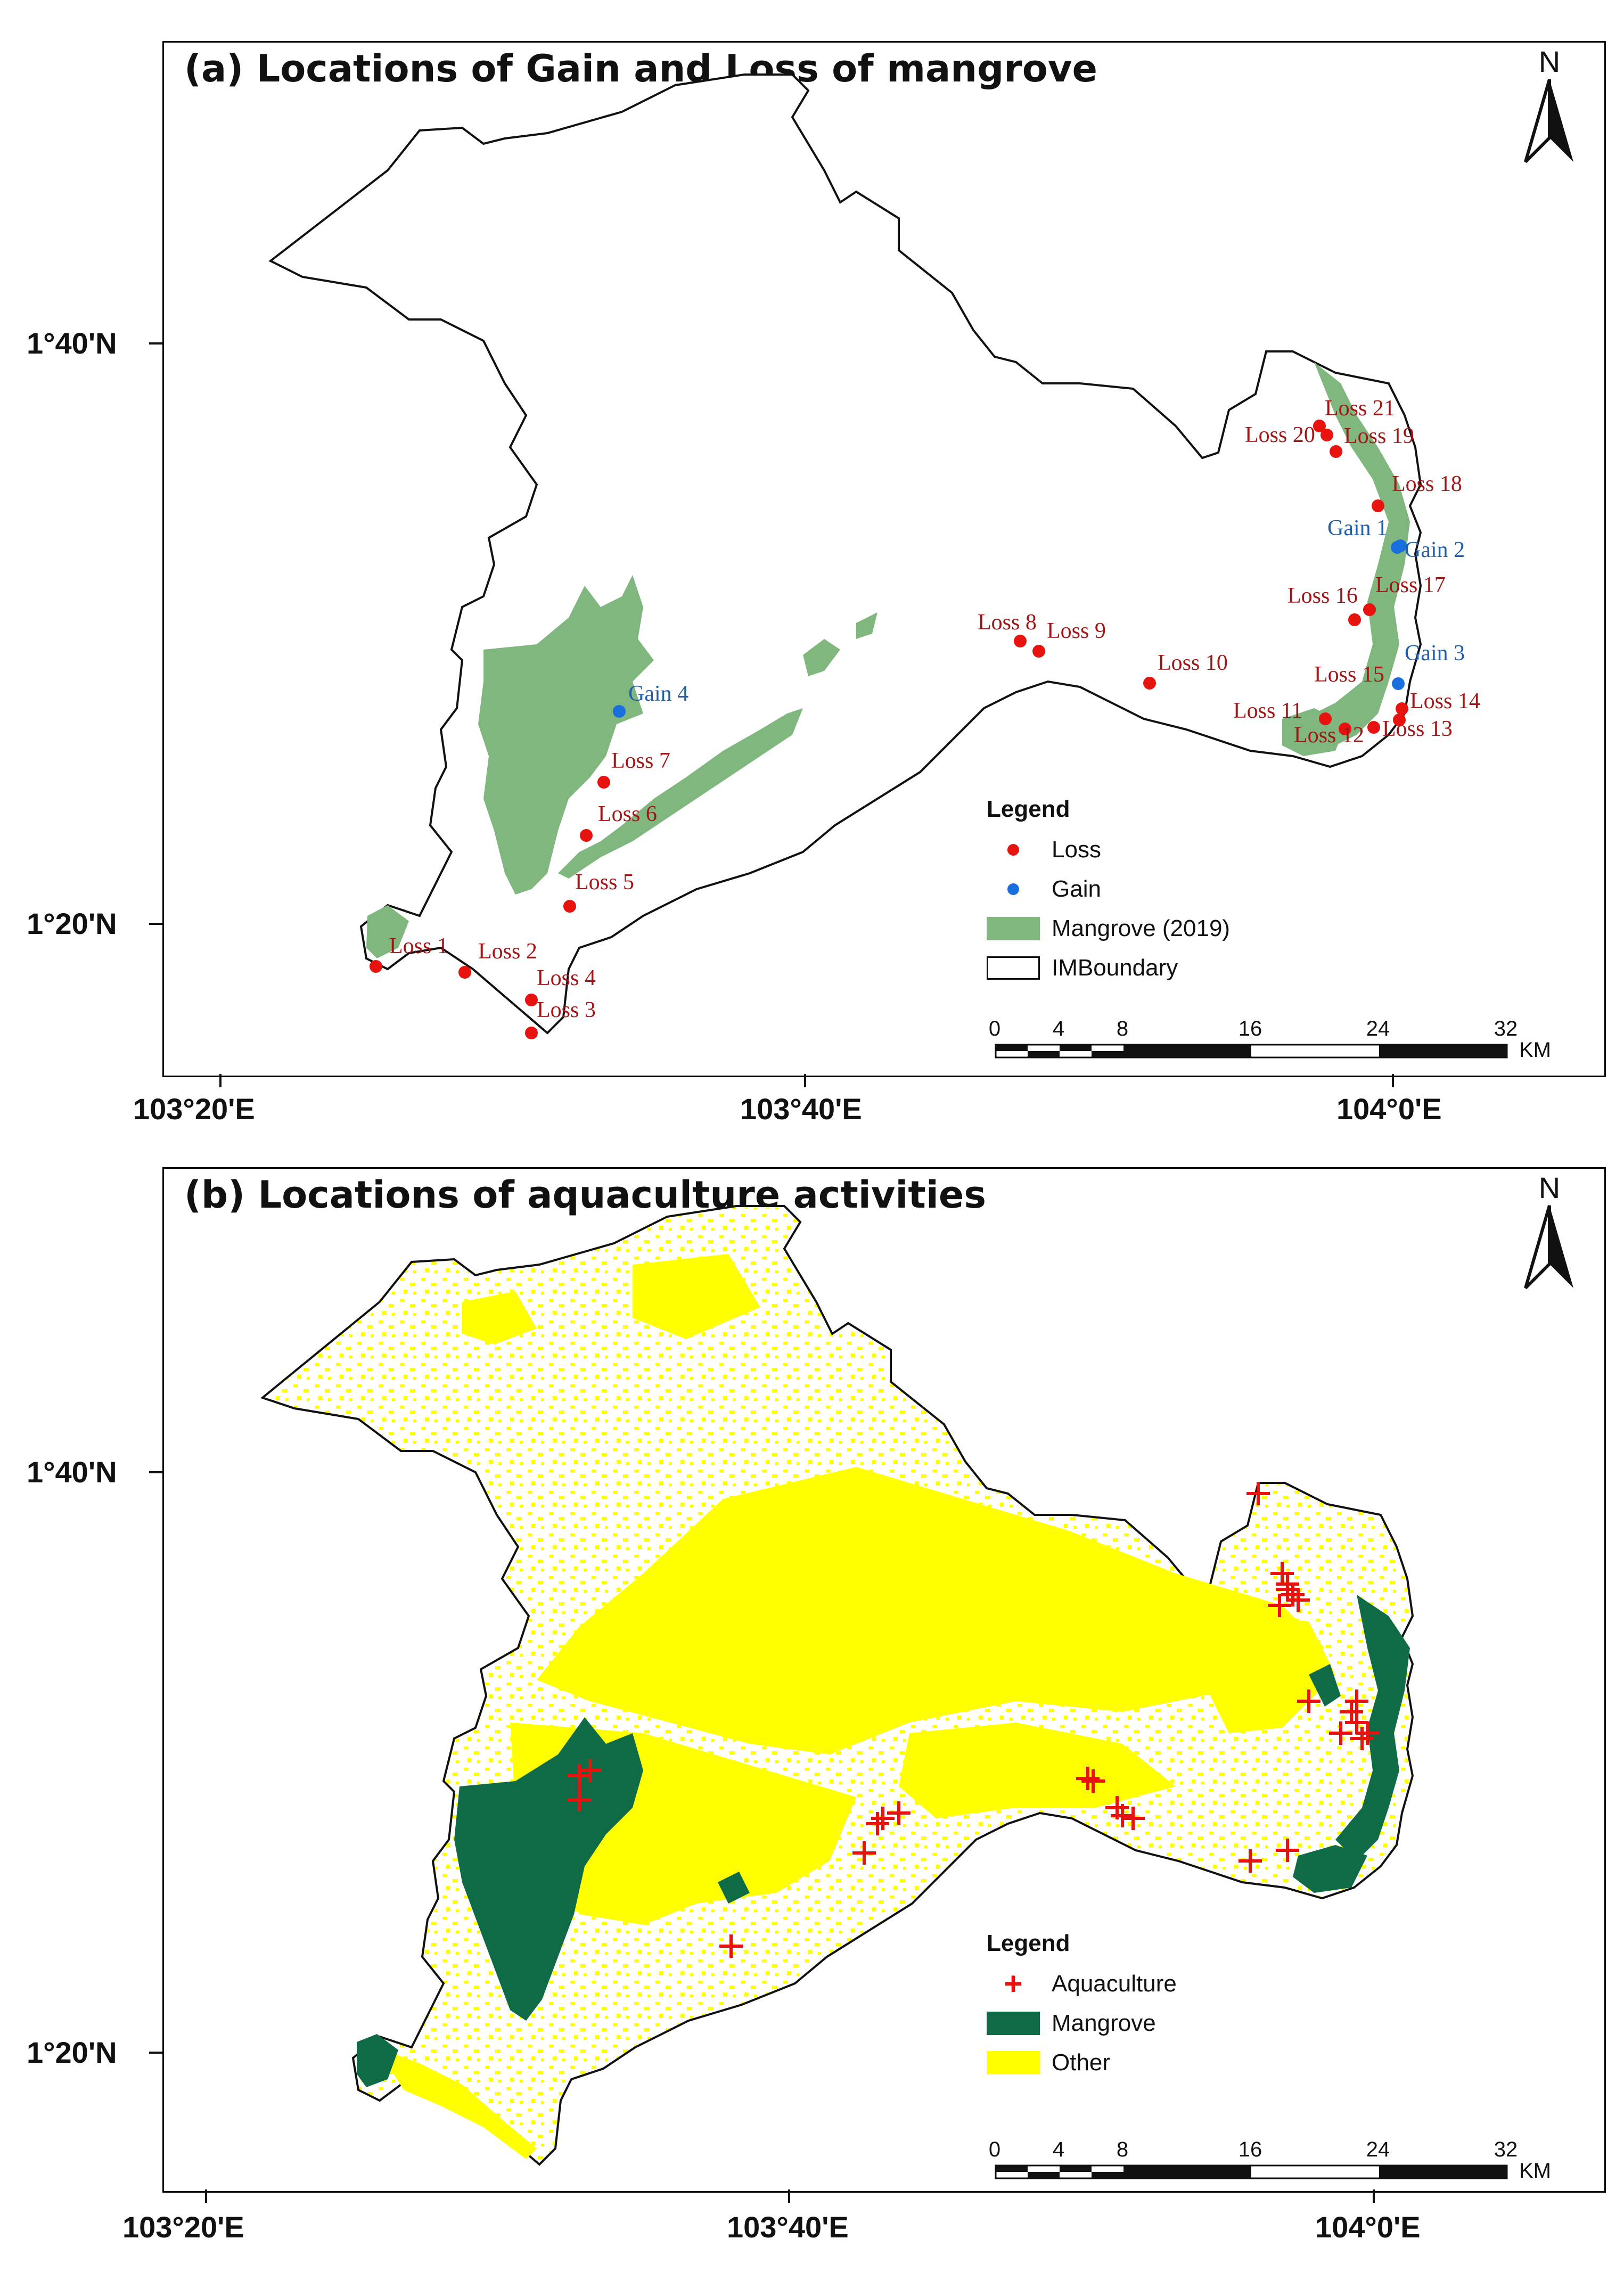 This screenshot has width=1624, height=2280. I want to click on loss-label: Loss 10, so click(1193, 663).